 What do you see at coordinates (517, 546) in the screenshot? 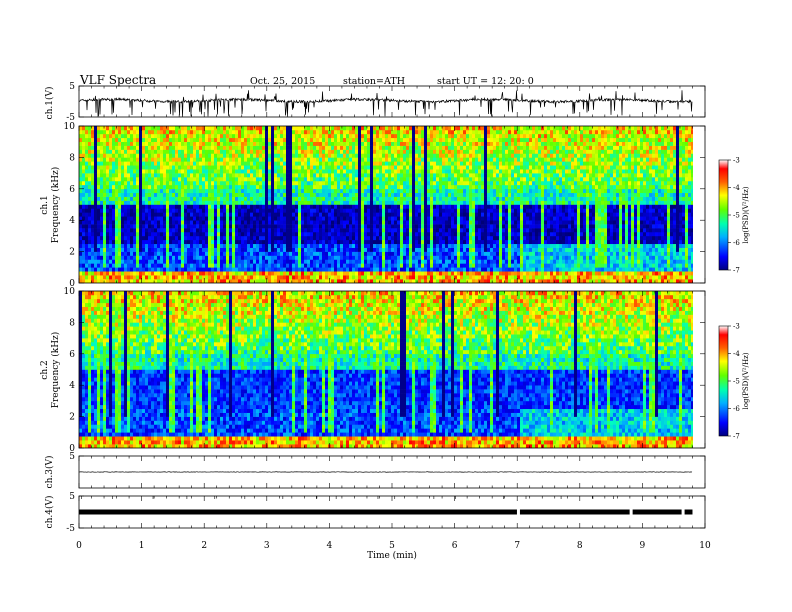
I see `xaxis-tick-label: 7` at bounding box center [517, 546].